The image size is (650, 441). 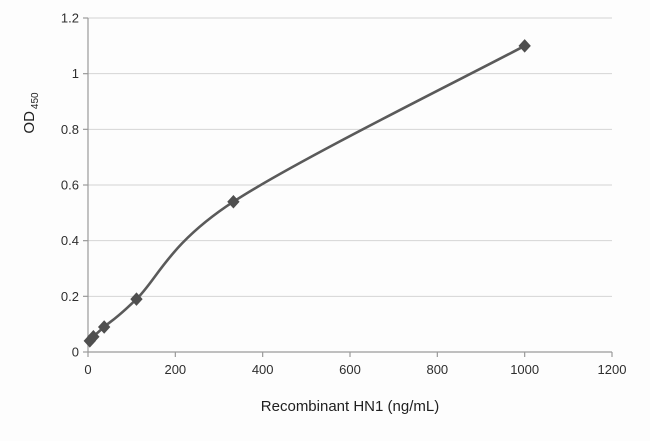 I want to click on x-tick-label: 1000, so click(x=524, y=369).